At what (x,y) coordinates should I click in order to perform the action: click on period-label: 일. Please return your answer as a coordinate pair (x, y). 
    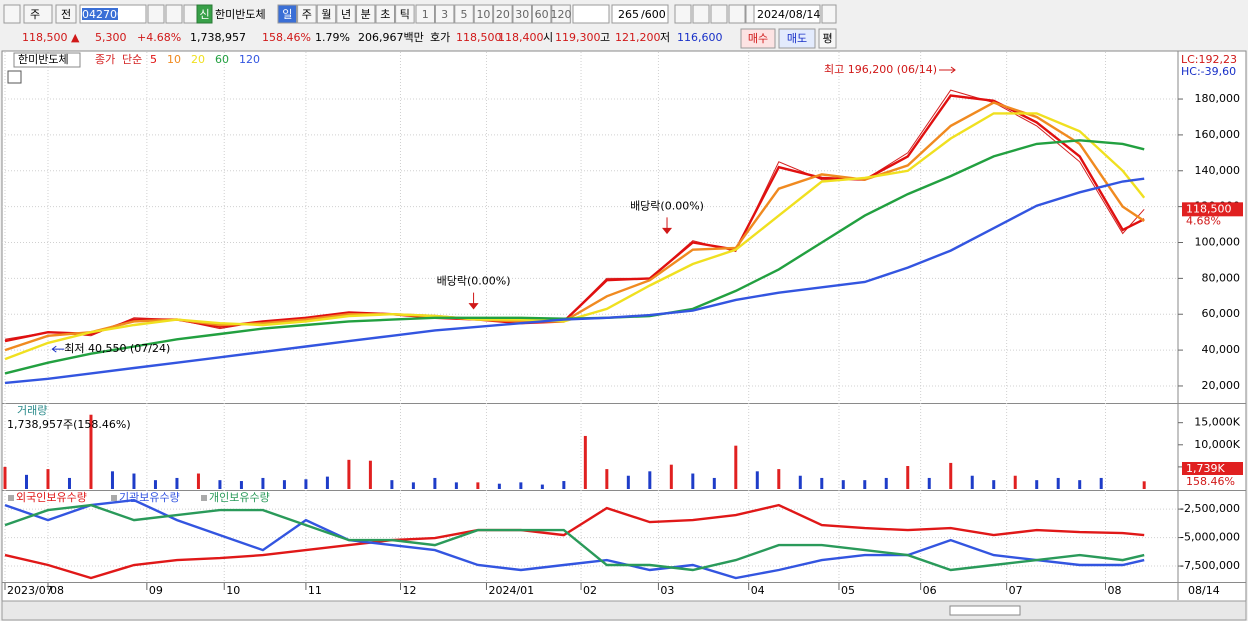
    Looking at the image, I should click on (287, 14).